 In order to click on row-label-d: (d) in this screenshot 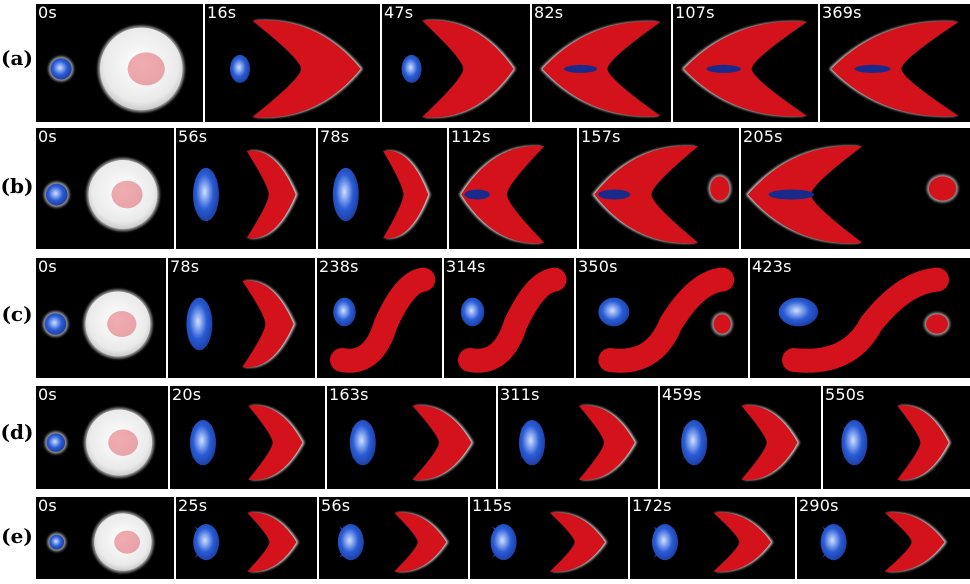, I will do `click(17, 432)`.